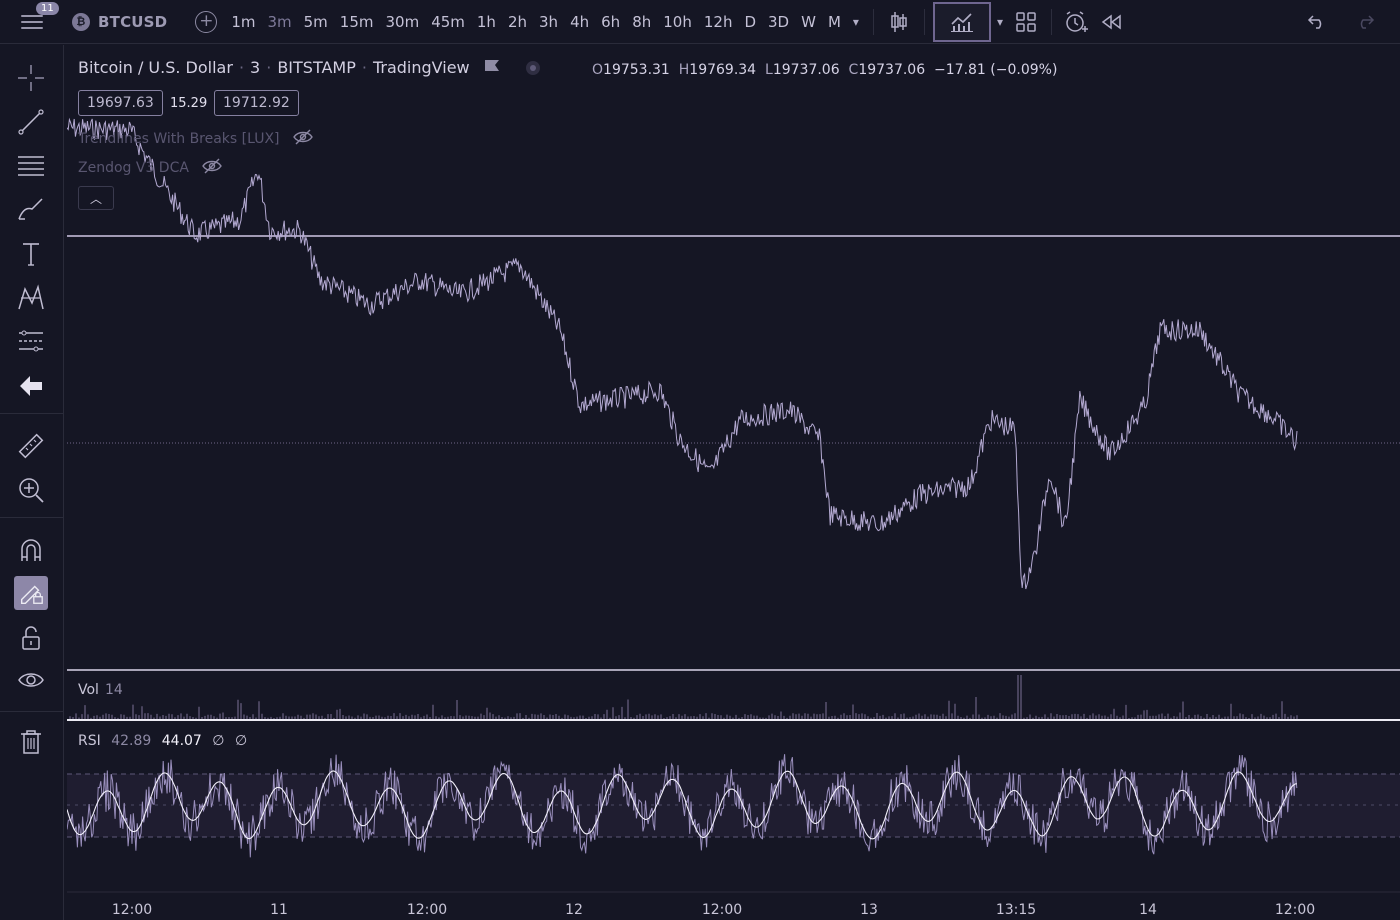 Image resolution: width=1400 pixels, height=920 pixels. I want to click on lock-drawings-tool, so click(31, 638).